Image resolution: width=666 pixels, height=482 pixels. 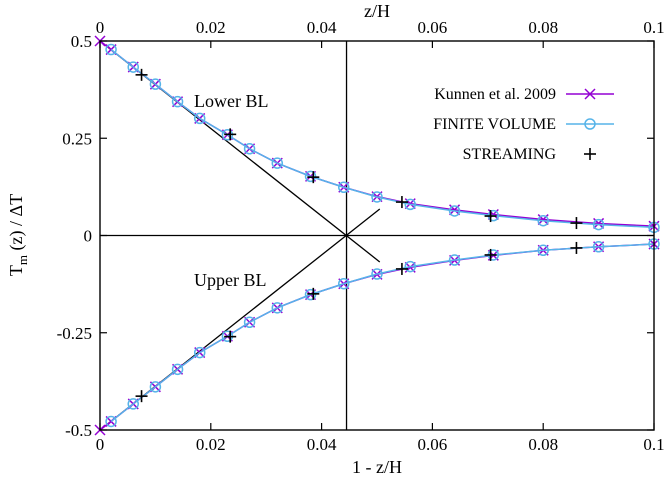 What do you see at coordinates (494, 124) in the screenshot?
I see `legend-label: FINITE VOLUME` at bounding box center [494, 124].